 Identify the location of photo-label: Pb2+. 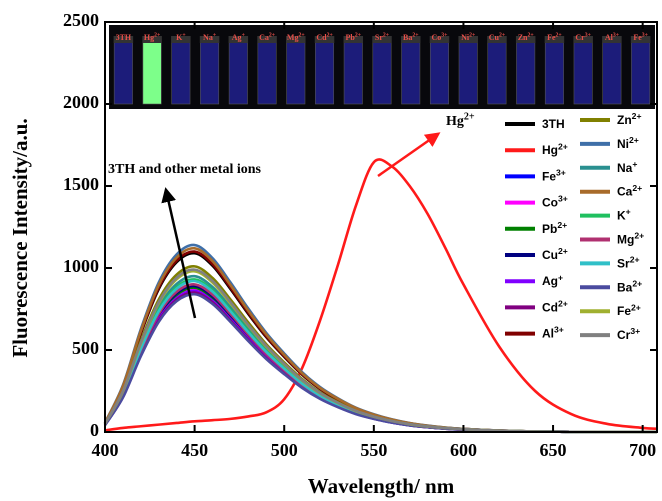
(354, 37).